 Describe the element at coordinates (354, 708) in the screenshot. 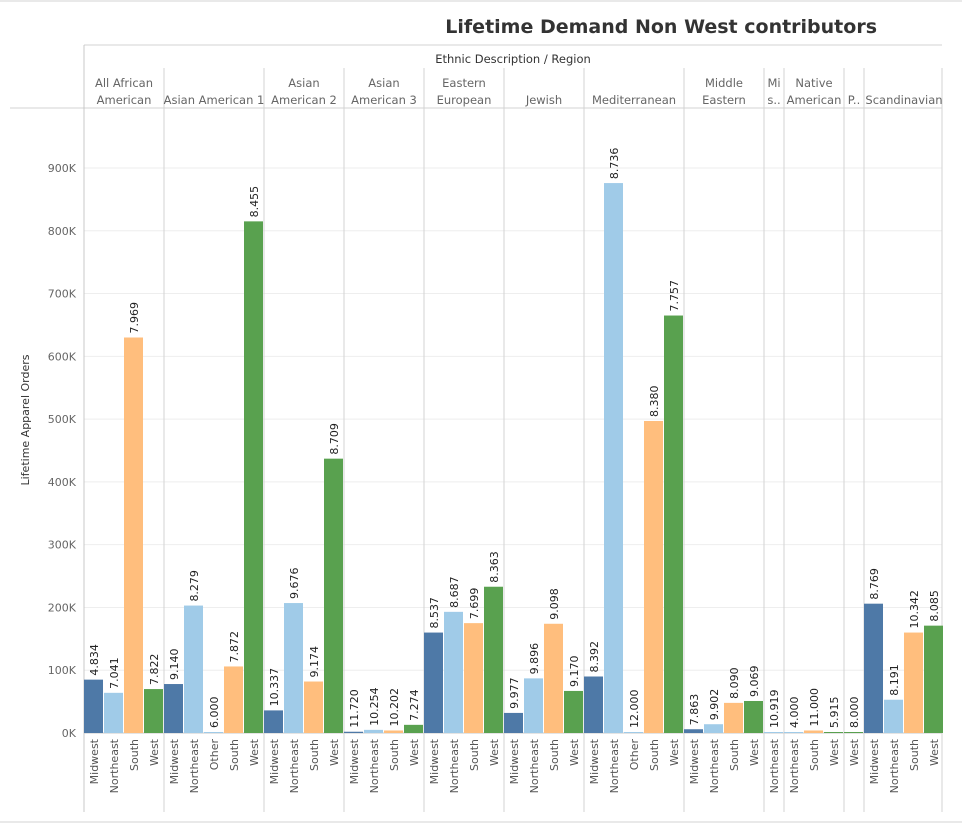

I see `bar-value-label: 11.720` at that location.